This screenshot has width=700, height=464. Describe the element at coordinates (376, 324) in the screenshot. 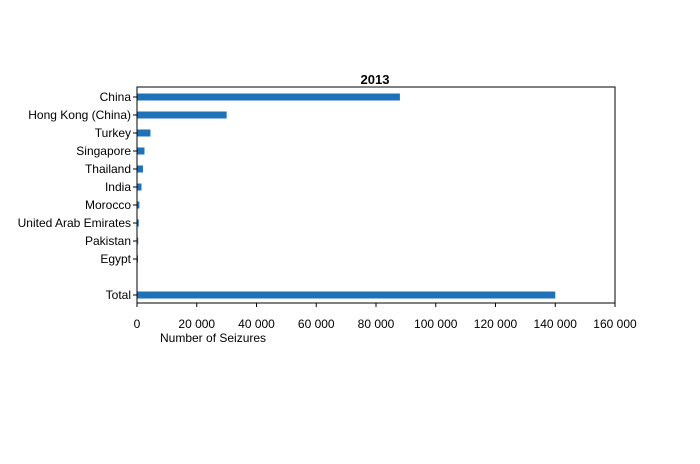

I see `x-tick-label: 80 000` at that location.